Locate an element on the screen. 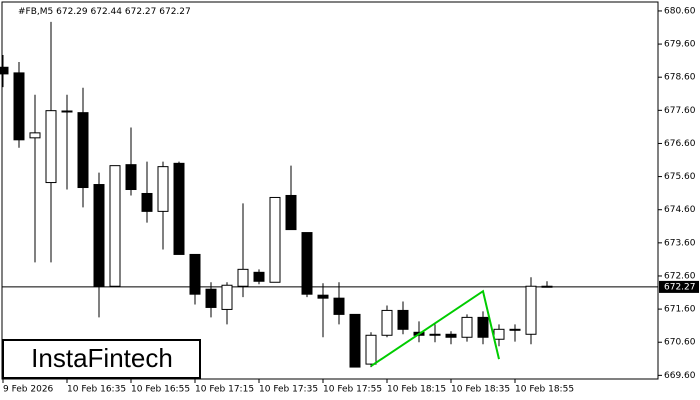 This screenshot has width=700, height=400. last-open: 672.29 is located at coordinates (72, 12).